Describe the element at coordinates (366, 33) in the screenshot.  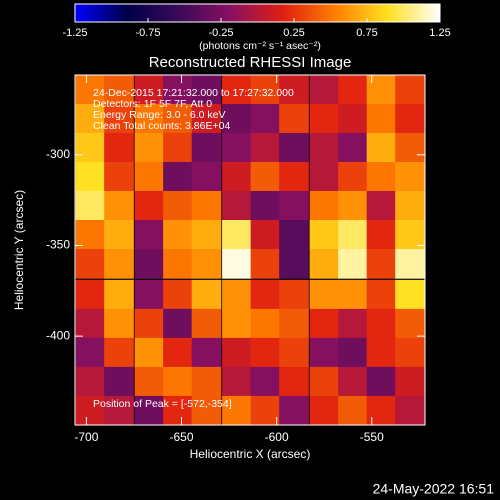
I see `colorbar-tick-label: 0.75` at that location.